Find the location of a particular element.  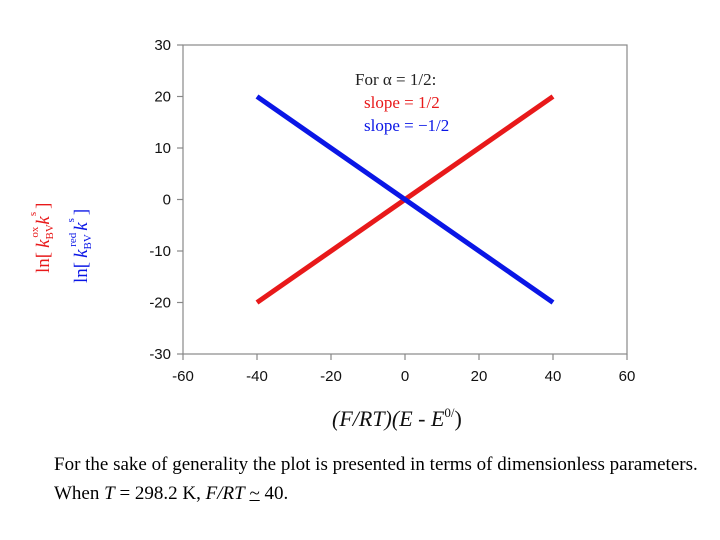

ylabel-blue-bv: BV is located at coordinates (88, 241).